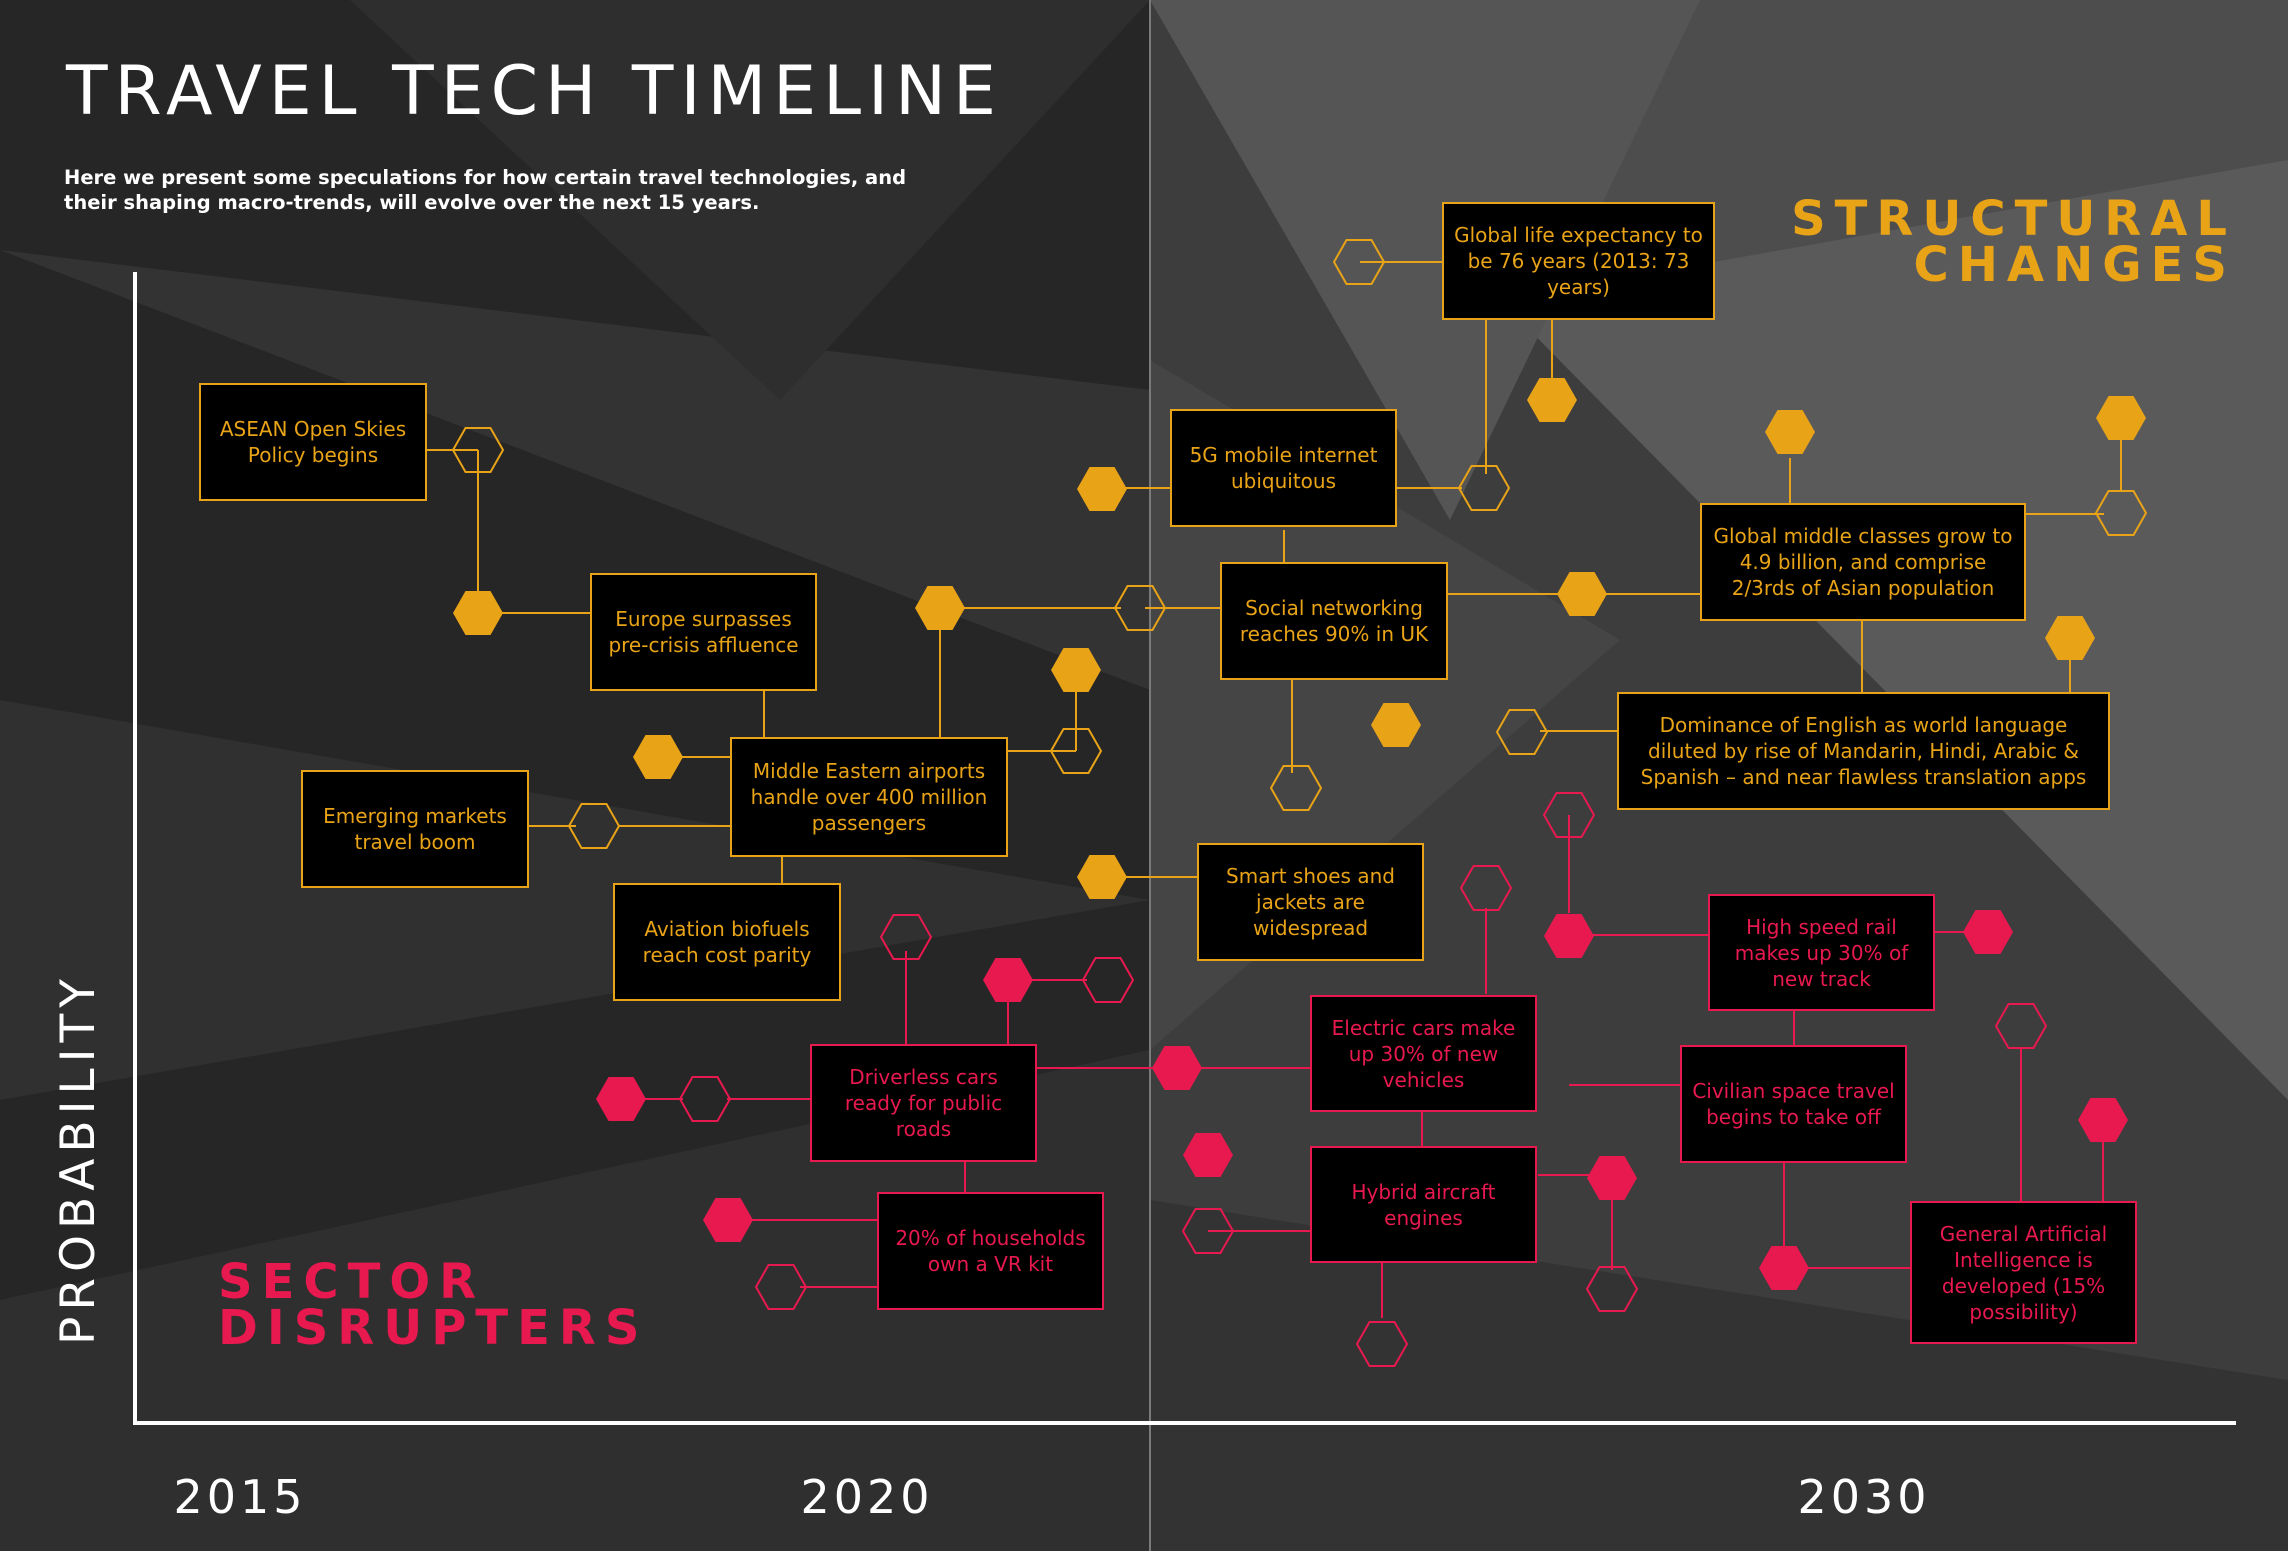  Describe the element at coordinates (1423, 1204) in the screenshot. I see `event-hybrid-aircraft: Hybrid aircraft engines` at that location.